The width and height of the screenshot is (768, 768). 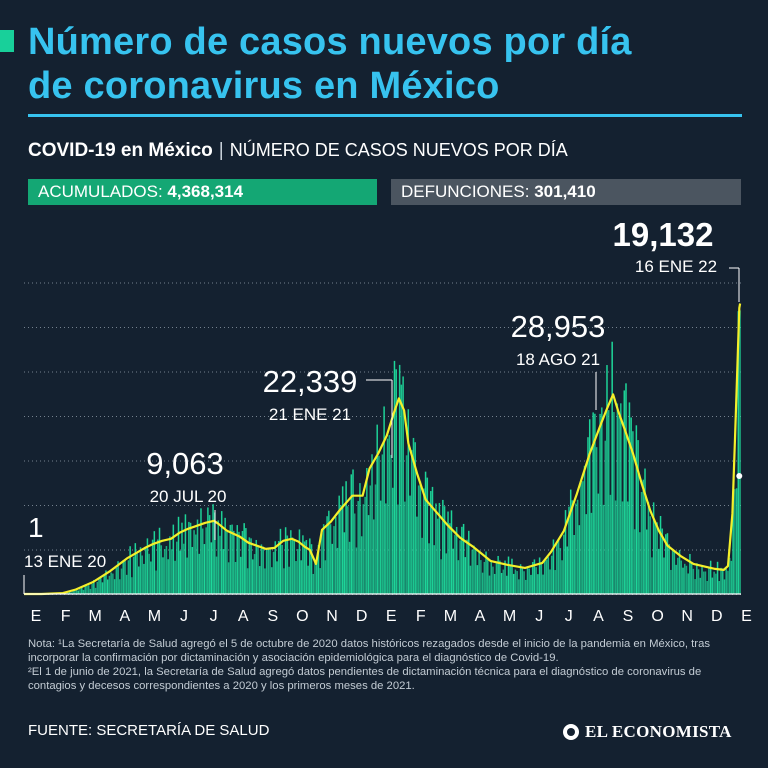 I want to click on annotation-date: 21 ENE 21, so click(x=310, y=414).